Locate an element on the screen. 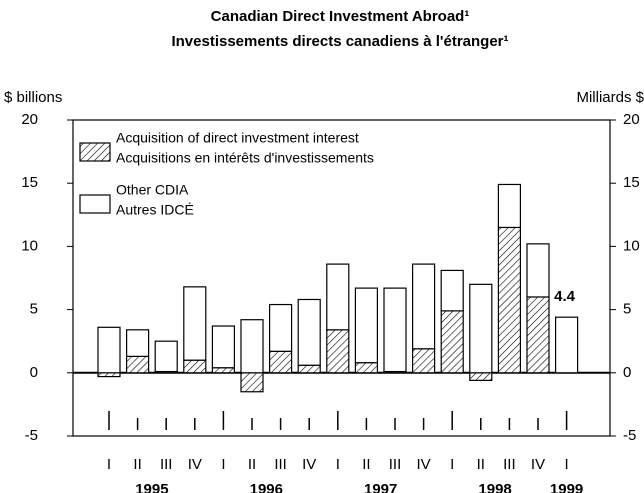 The width and height of the screenshot is (644, 493). y2-tick-label: 10 is located at coordinates (631, 245).